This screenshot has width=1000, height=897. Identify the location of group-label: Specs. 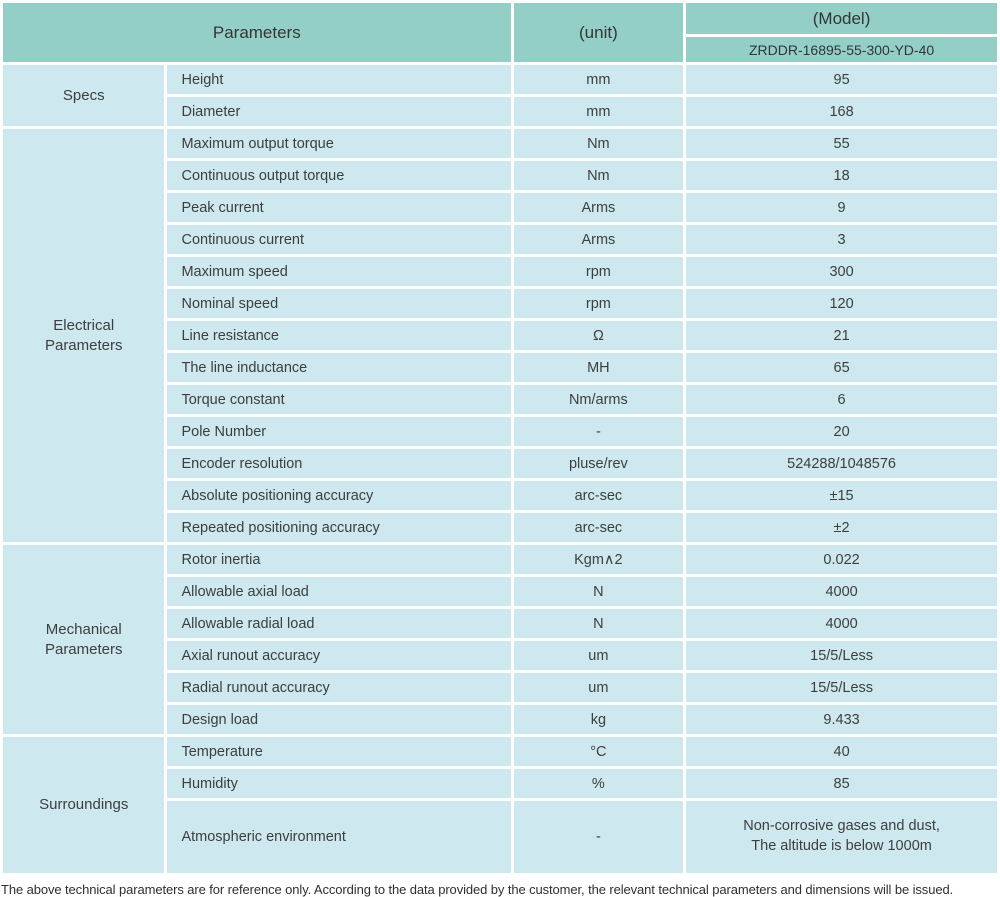
(83, 95).